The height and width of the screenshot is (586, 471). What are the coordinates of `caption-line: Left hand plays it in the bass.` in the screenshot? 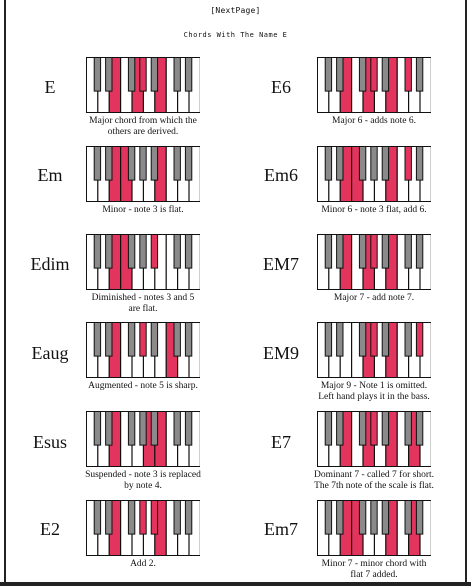 It's located at (374, 397).